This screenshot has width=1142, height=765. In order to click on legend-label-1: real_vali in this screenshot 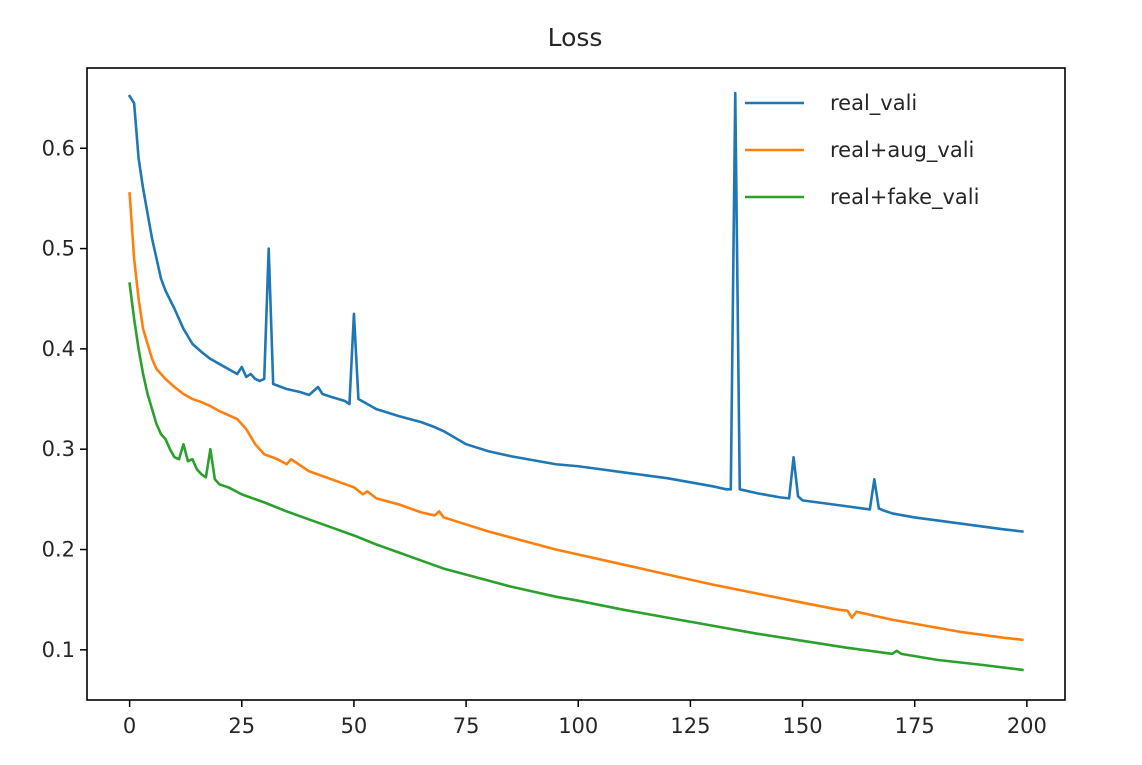, I will do `click(873, 103)`.